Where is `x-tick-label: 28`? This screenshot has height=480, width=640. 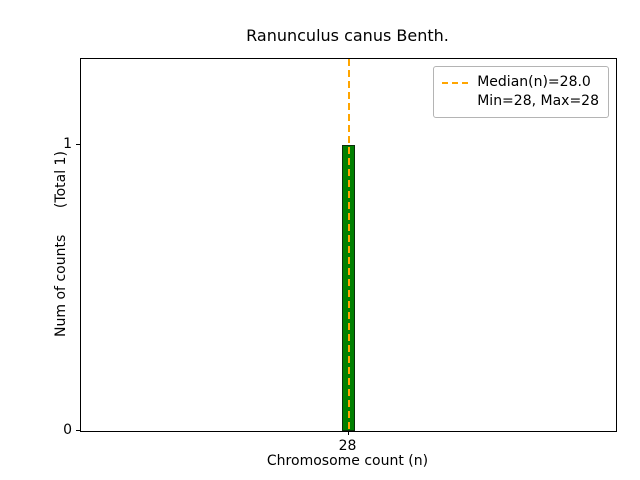 x-tick-label: 28 is located at coordinates (347, 446).